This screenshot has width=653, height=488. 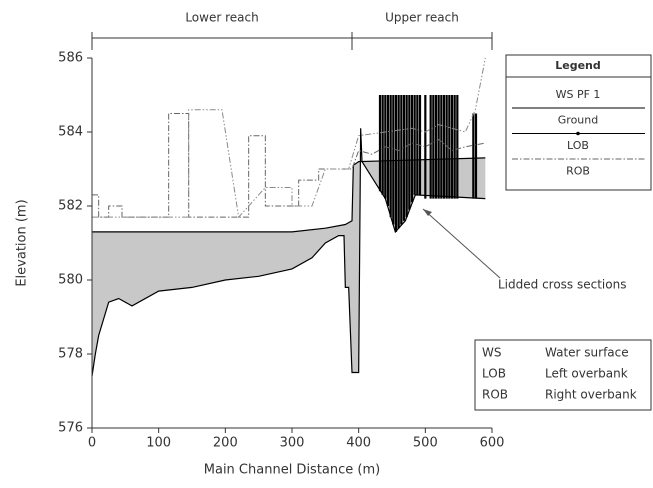 What do you see at coordinates (578, 65) in the screenshot?
I see `legend-title: Legend` at bounding box center [578, 65].